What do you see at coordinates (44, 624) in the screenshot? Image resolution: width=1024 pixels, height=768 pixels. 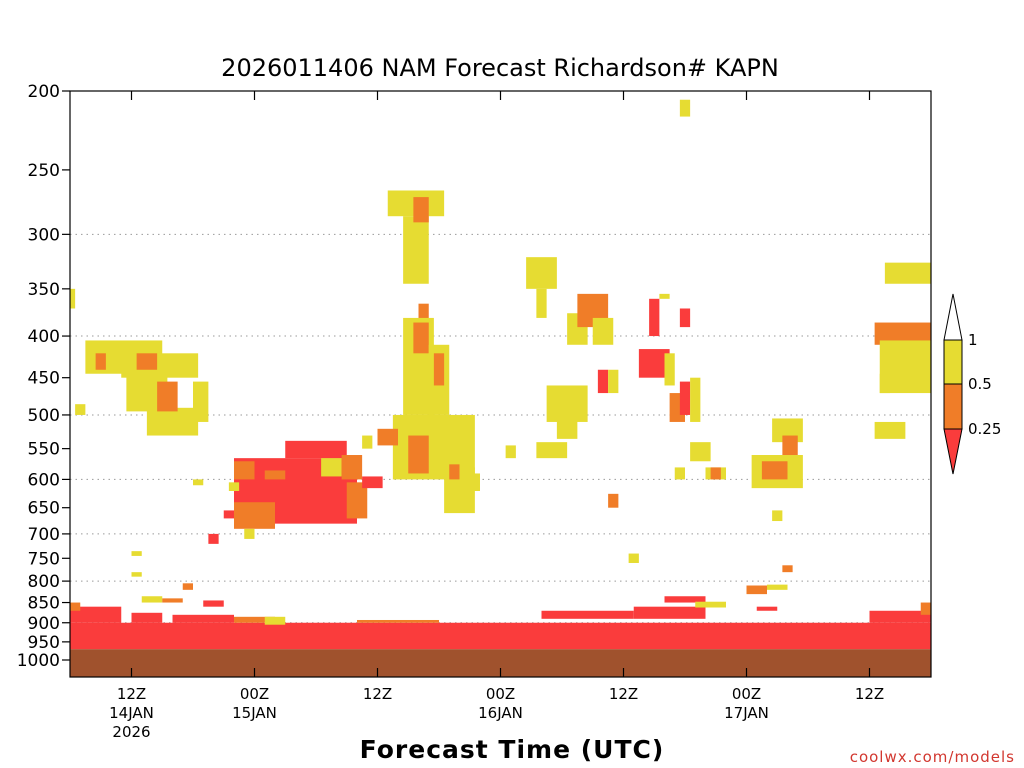 I see `y-tick-label-900: 900` at bounding box center [44, 624].